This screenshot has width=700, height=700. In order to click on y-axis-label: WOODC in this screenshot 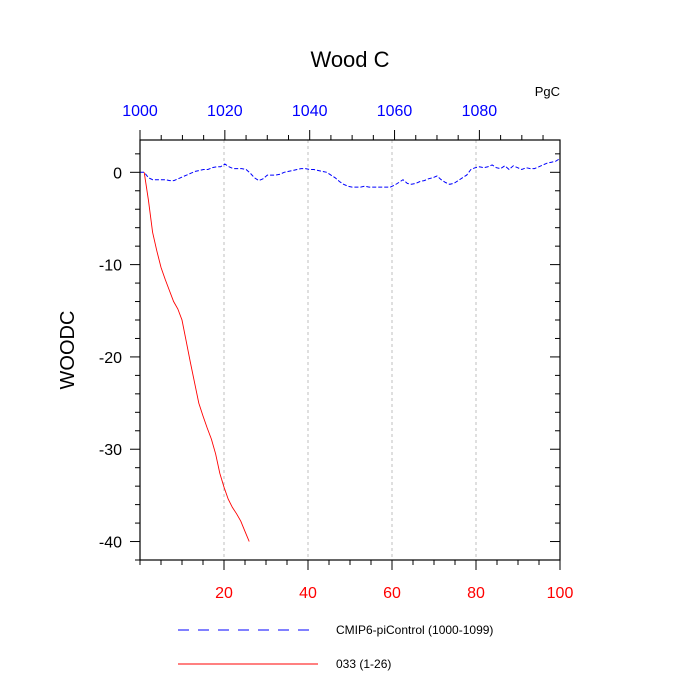, I will do `click(68, 350)`.